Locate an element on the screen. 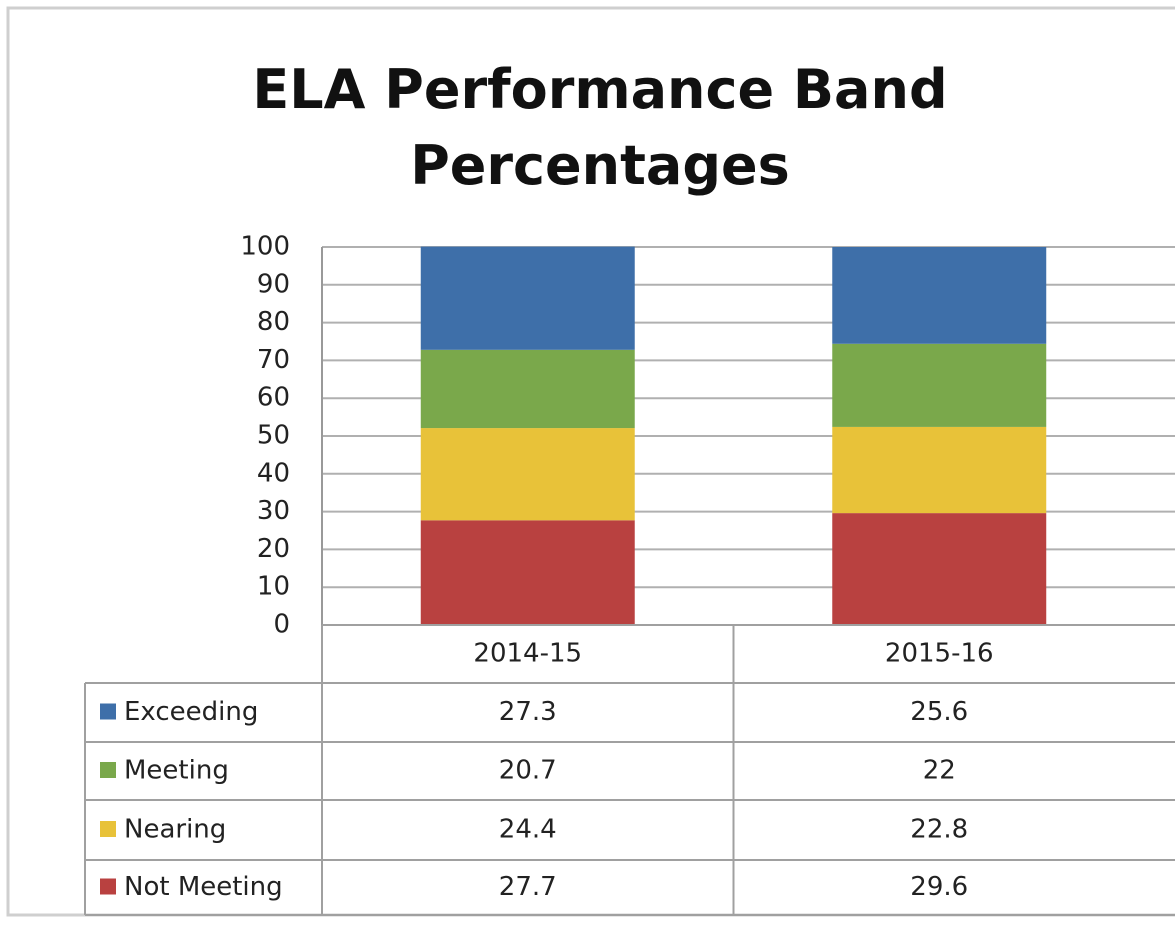 The width and height of the screenshot is (1175, 929). legend-label: Nearing is located at coordinates (175, 830).